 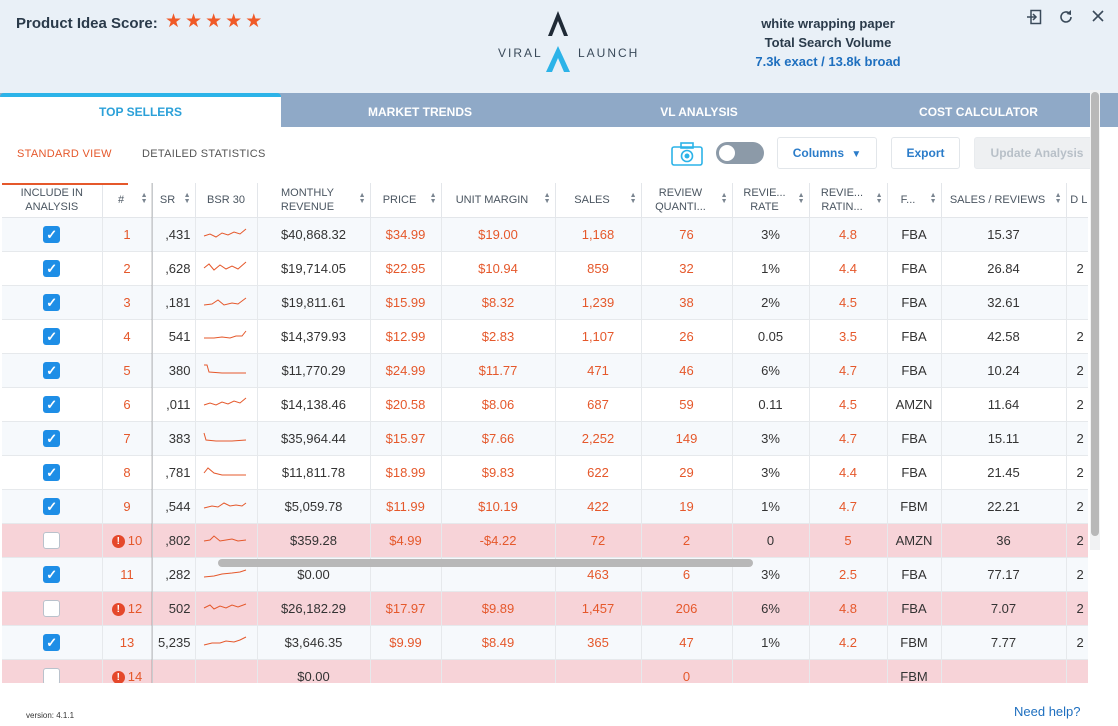 What do you see at coordinates (699, 112) in the screenshot?
I see `tab-vl-analysis: VL ANALYSIS` at bounding box center [699, 112].